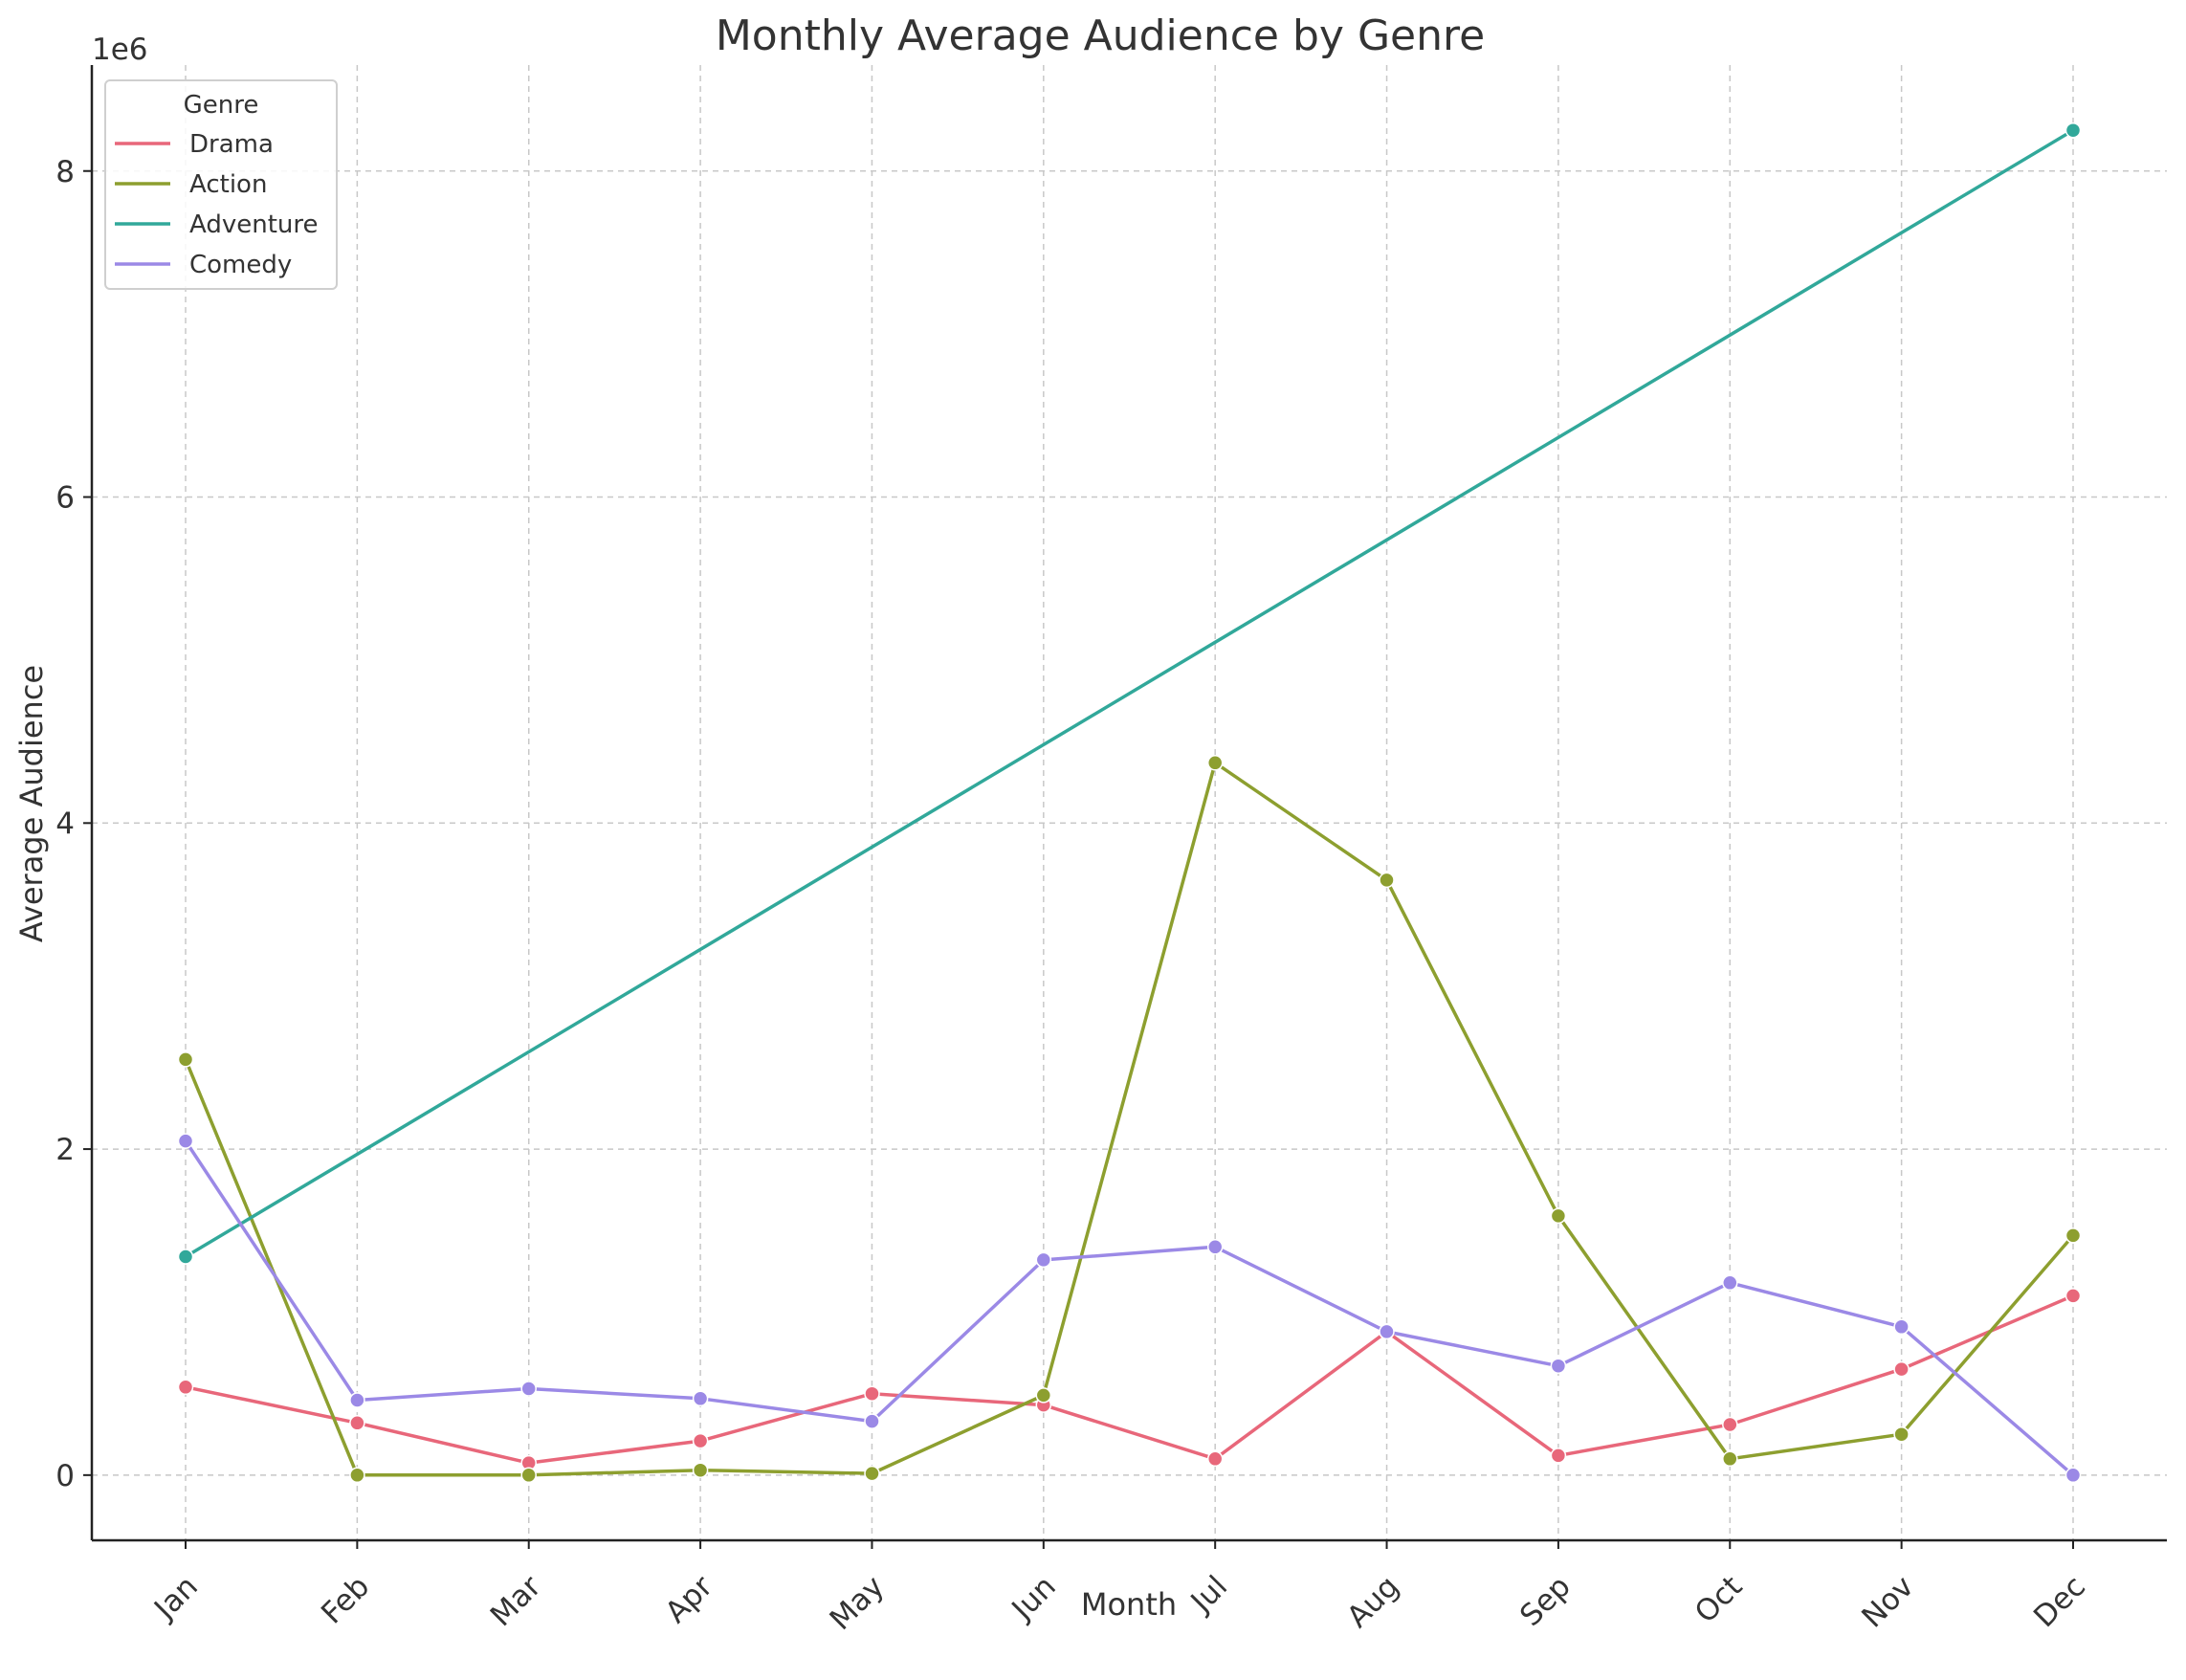  I want to click on x-tick-label: Mar, so click(516, 1601).